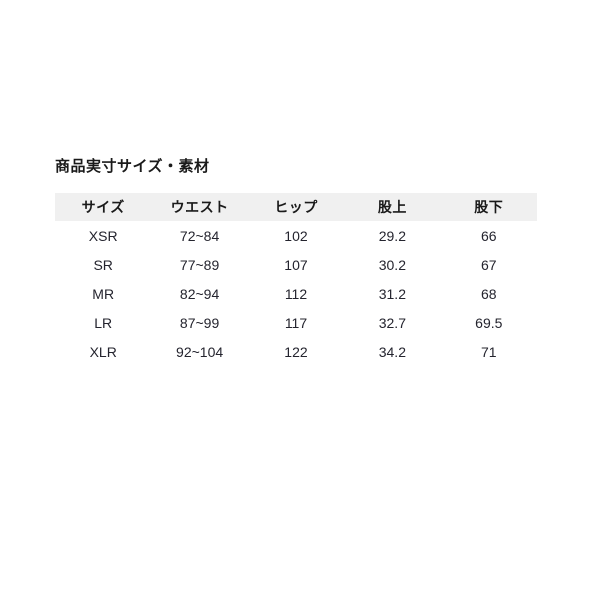  What do you see at coordinates (392, 264) in the screenshot?
I see `rise-value: 30.2` at bounding box center [392, 264].